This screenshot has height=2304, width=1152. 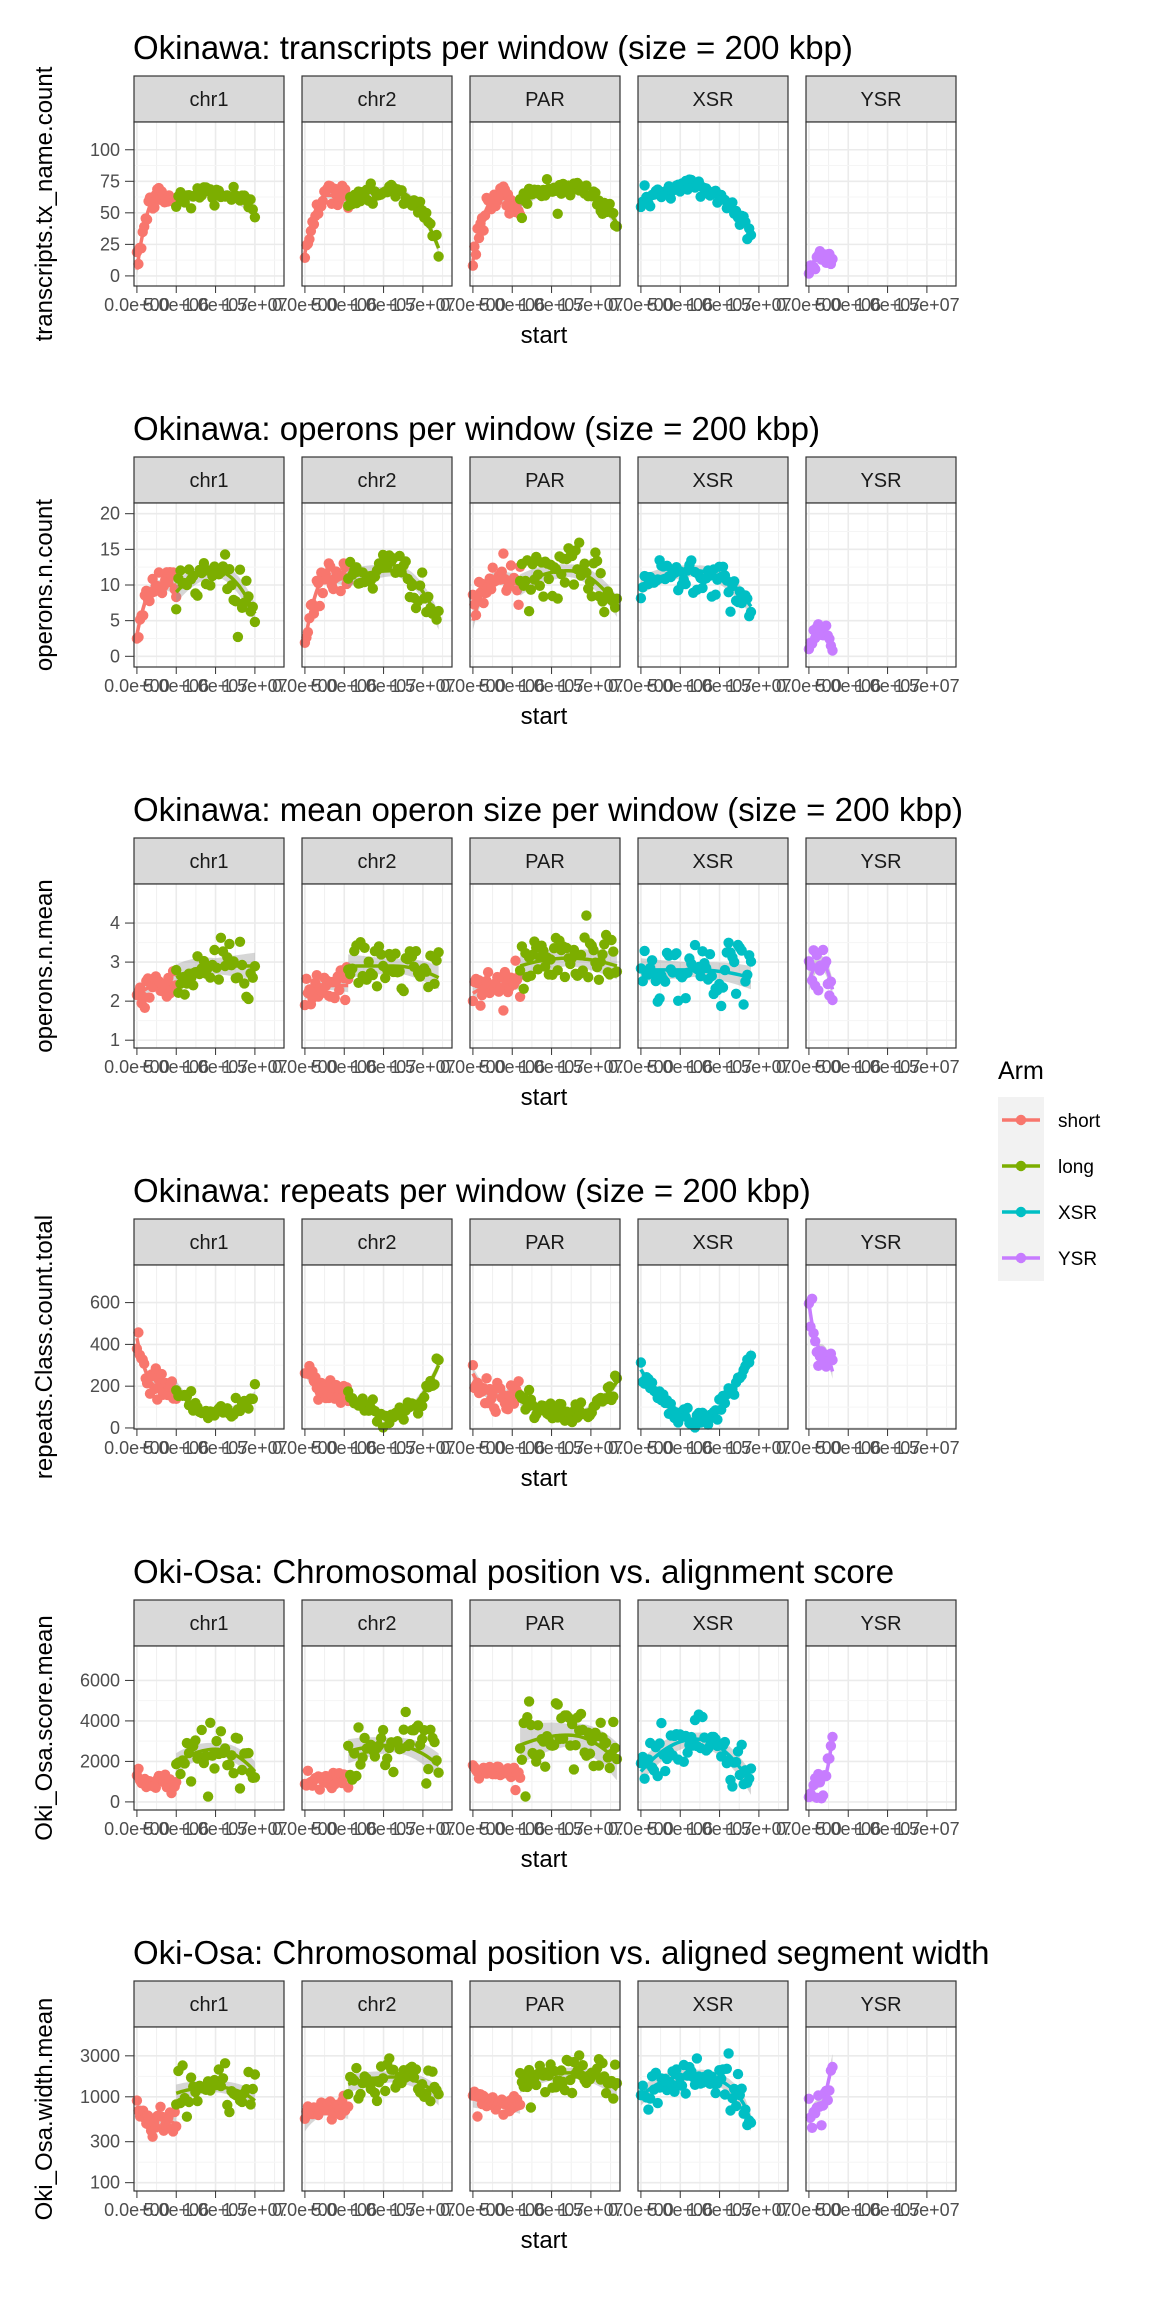 What do you see at coordinates (700, 2100) in the screenshot?
I see `panel-xsr: XSR 0.0e+005.0e+061.0e+071.5e+07` at bounding box center [700, 2100].